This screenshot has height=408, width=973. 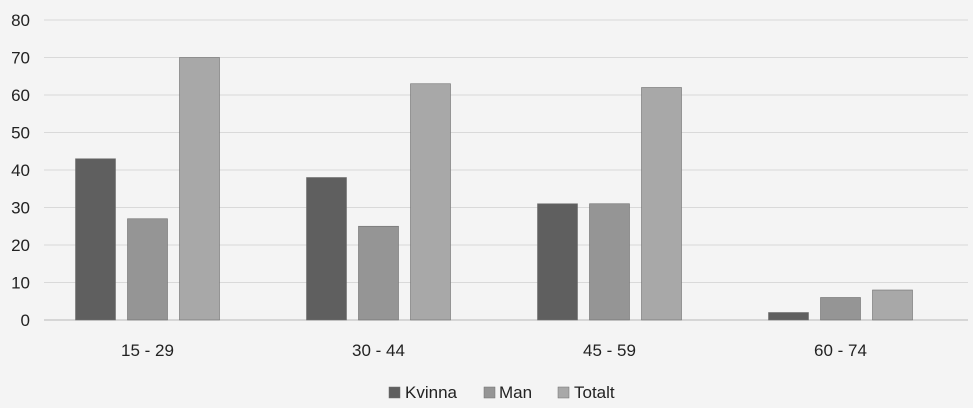 I want to click on y-axis-tick-labels: 0 10 20 30 40 50 60 70 80, so click(x=20, y=170).